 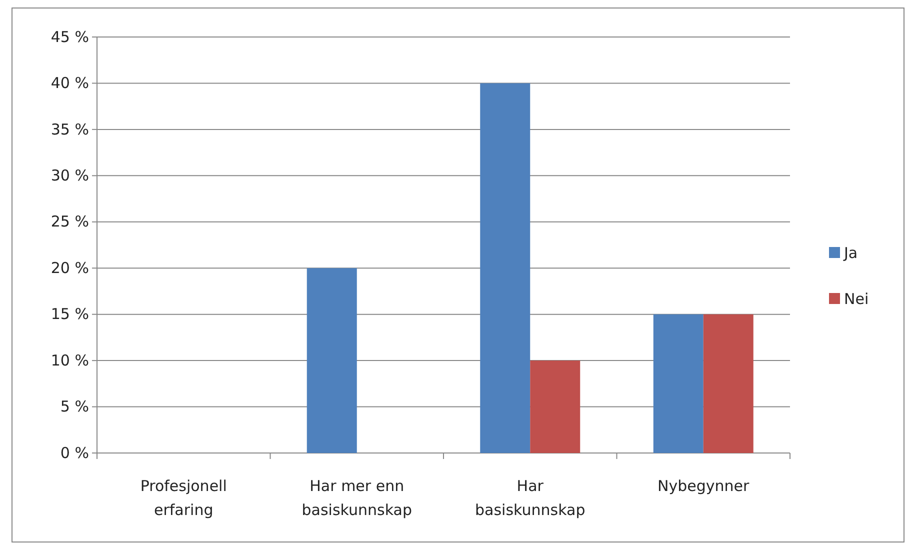 I want to click on legend-label: Nei, so click(x=856, y=299).